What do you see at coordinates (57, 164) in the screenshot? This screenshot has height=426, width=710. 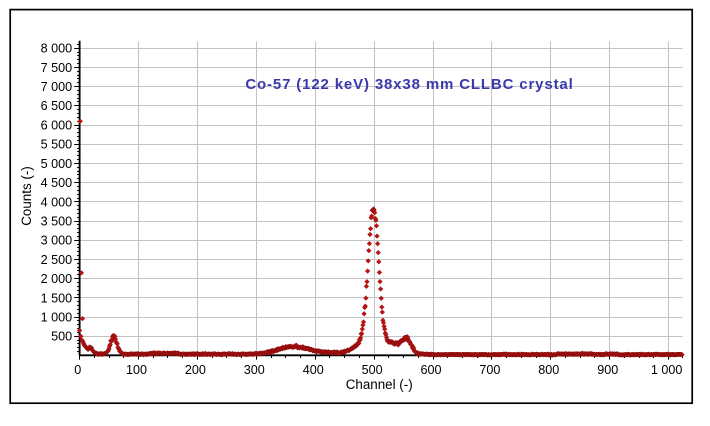 I see `svg-text: 5 000` at bounding box center [57, 164].